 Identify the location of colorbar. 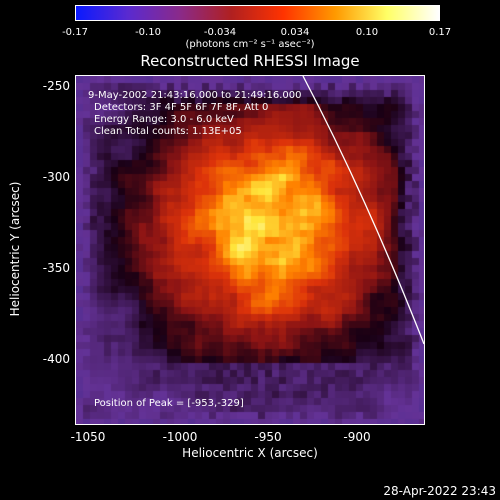
(257, 13).